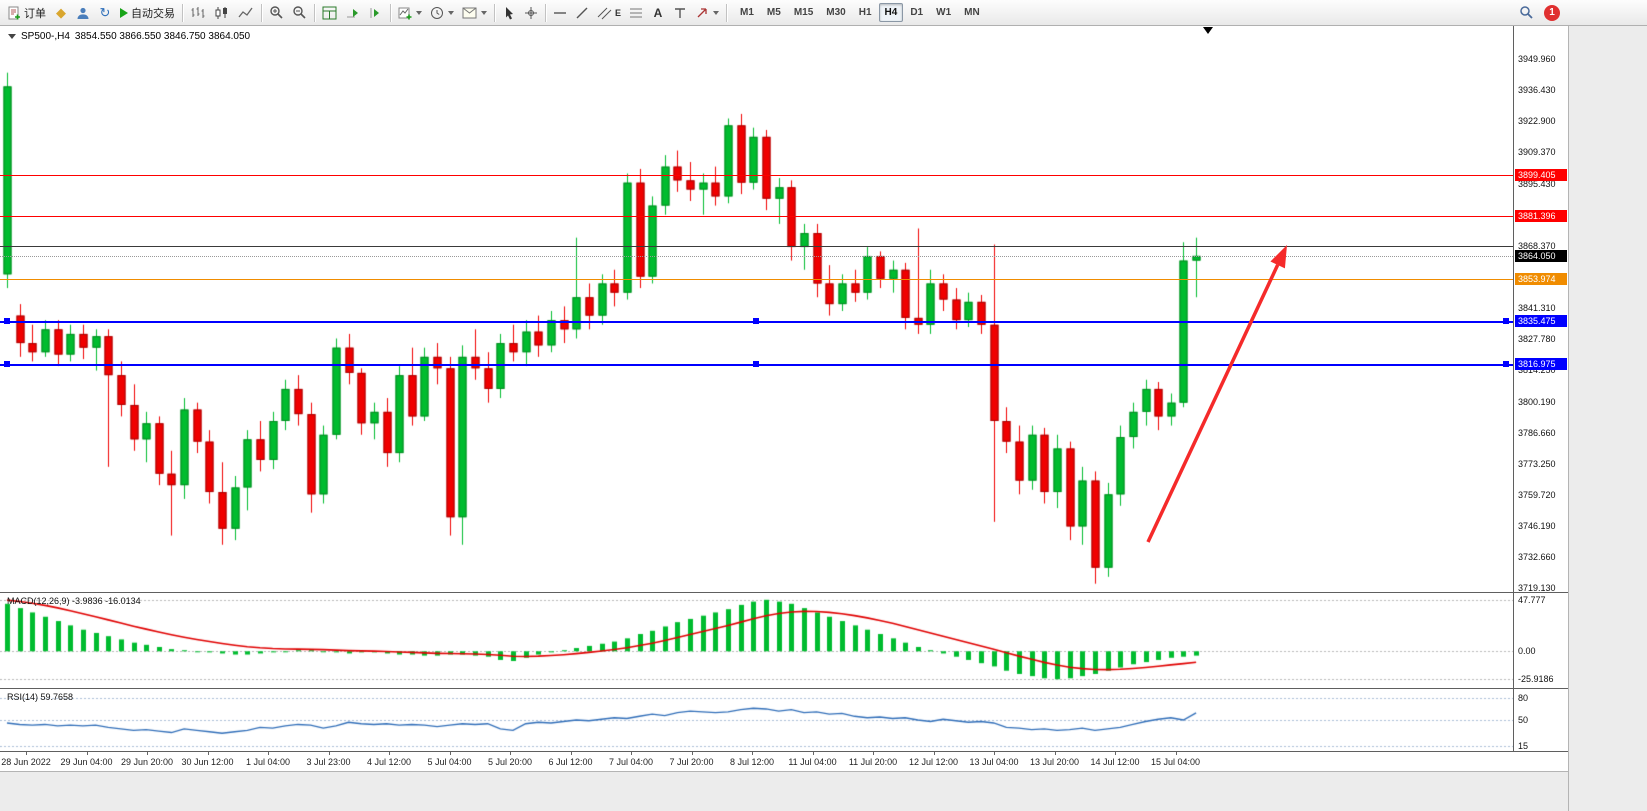  Describe the element at coordinates (609, 13) in the screenshot. I see `equidistant-channel-tool-button: E` at that location.